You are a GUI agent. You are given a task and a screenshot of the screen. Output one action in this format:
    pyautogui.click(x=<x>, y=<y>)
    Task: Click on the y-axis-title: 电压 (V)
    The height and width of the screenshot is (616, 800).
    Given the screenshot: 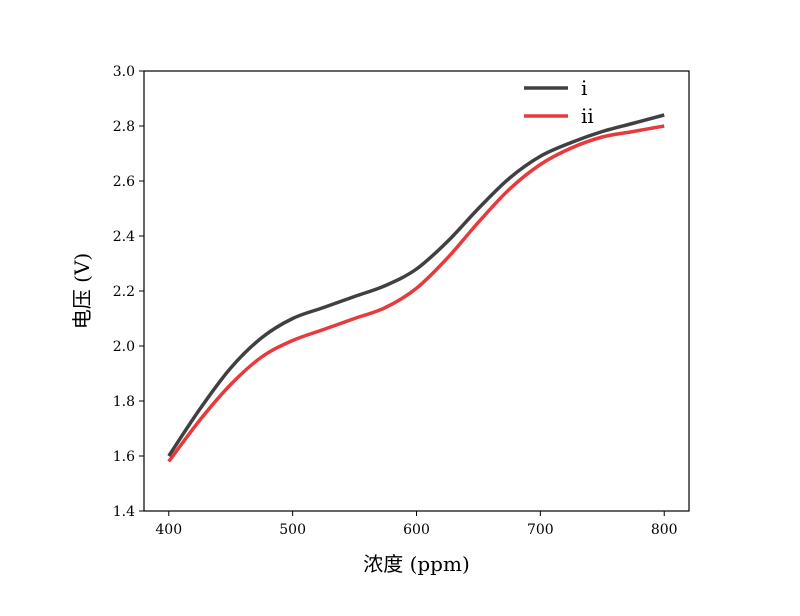 What is the action you would take?
    pyautogui.click(x=82, y=291)
    